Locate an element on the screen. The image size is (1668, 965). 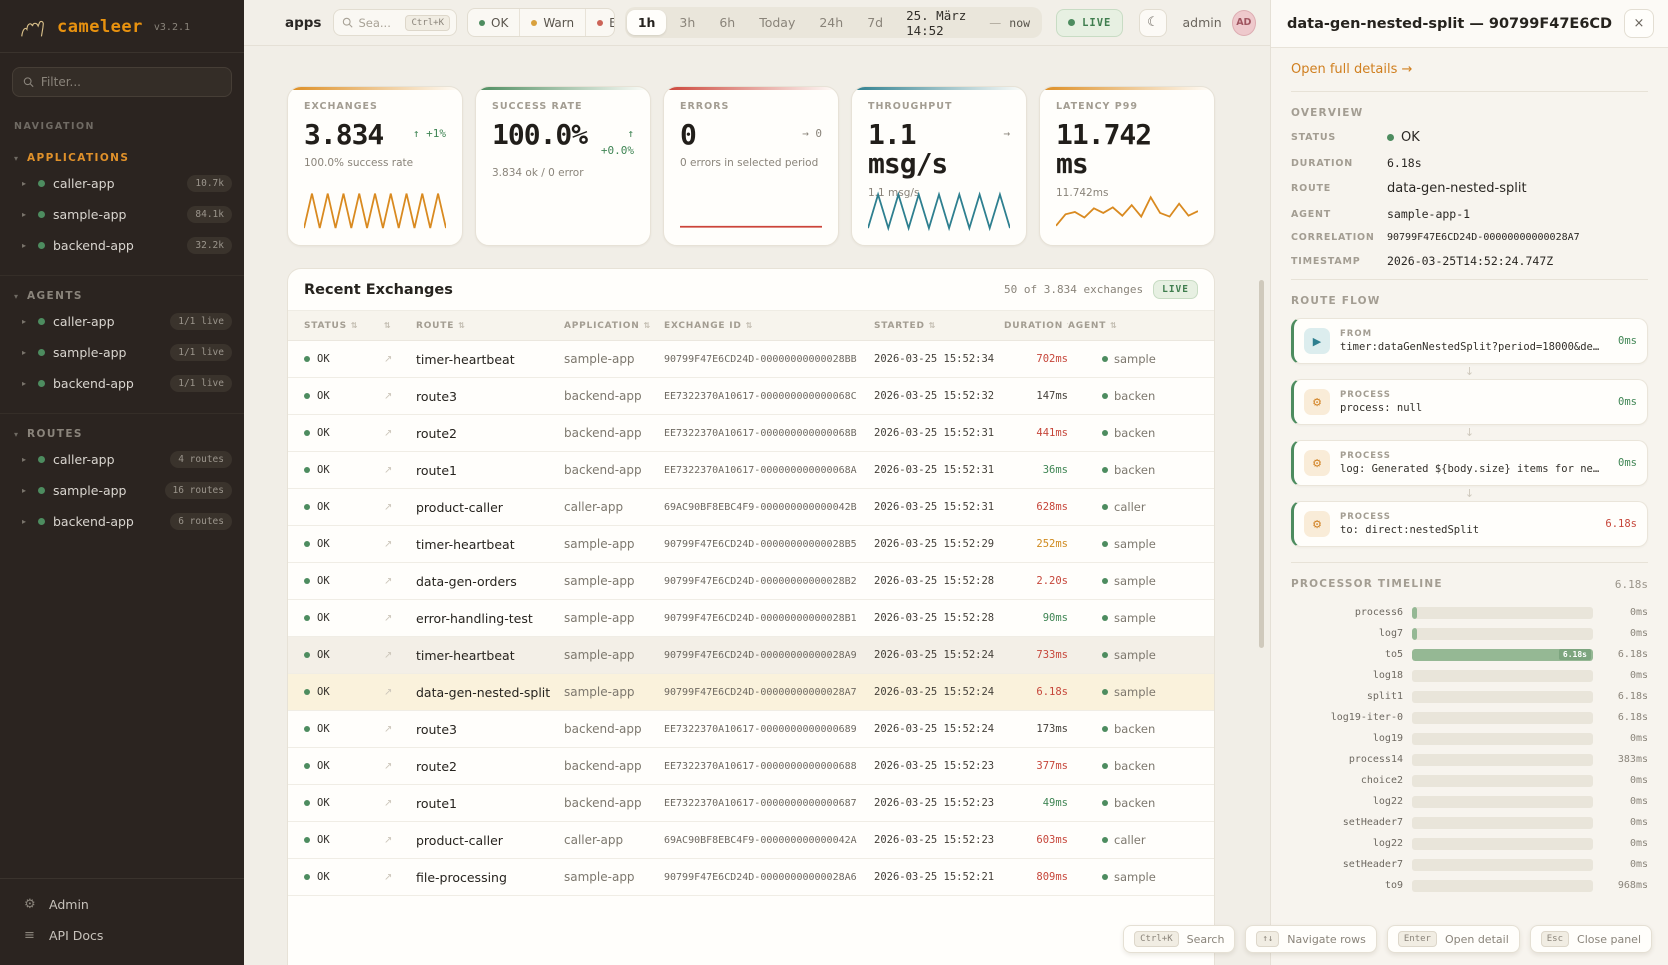
status-filter-e: E is located at coordinates (600, 22).